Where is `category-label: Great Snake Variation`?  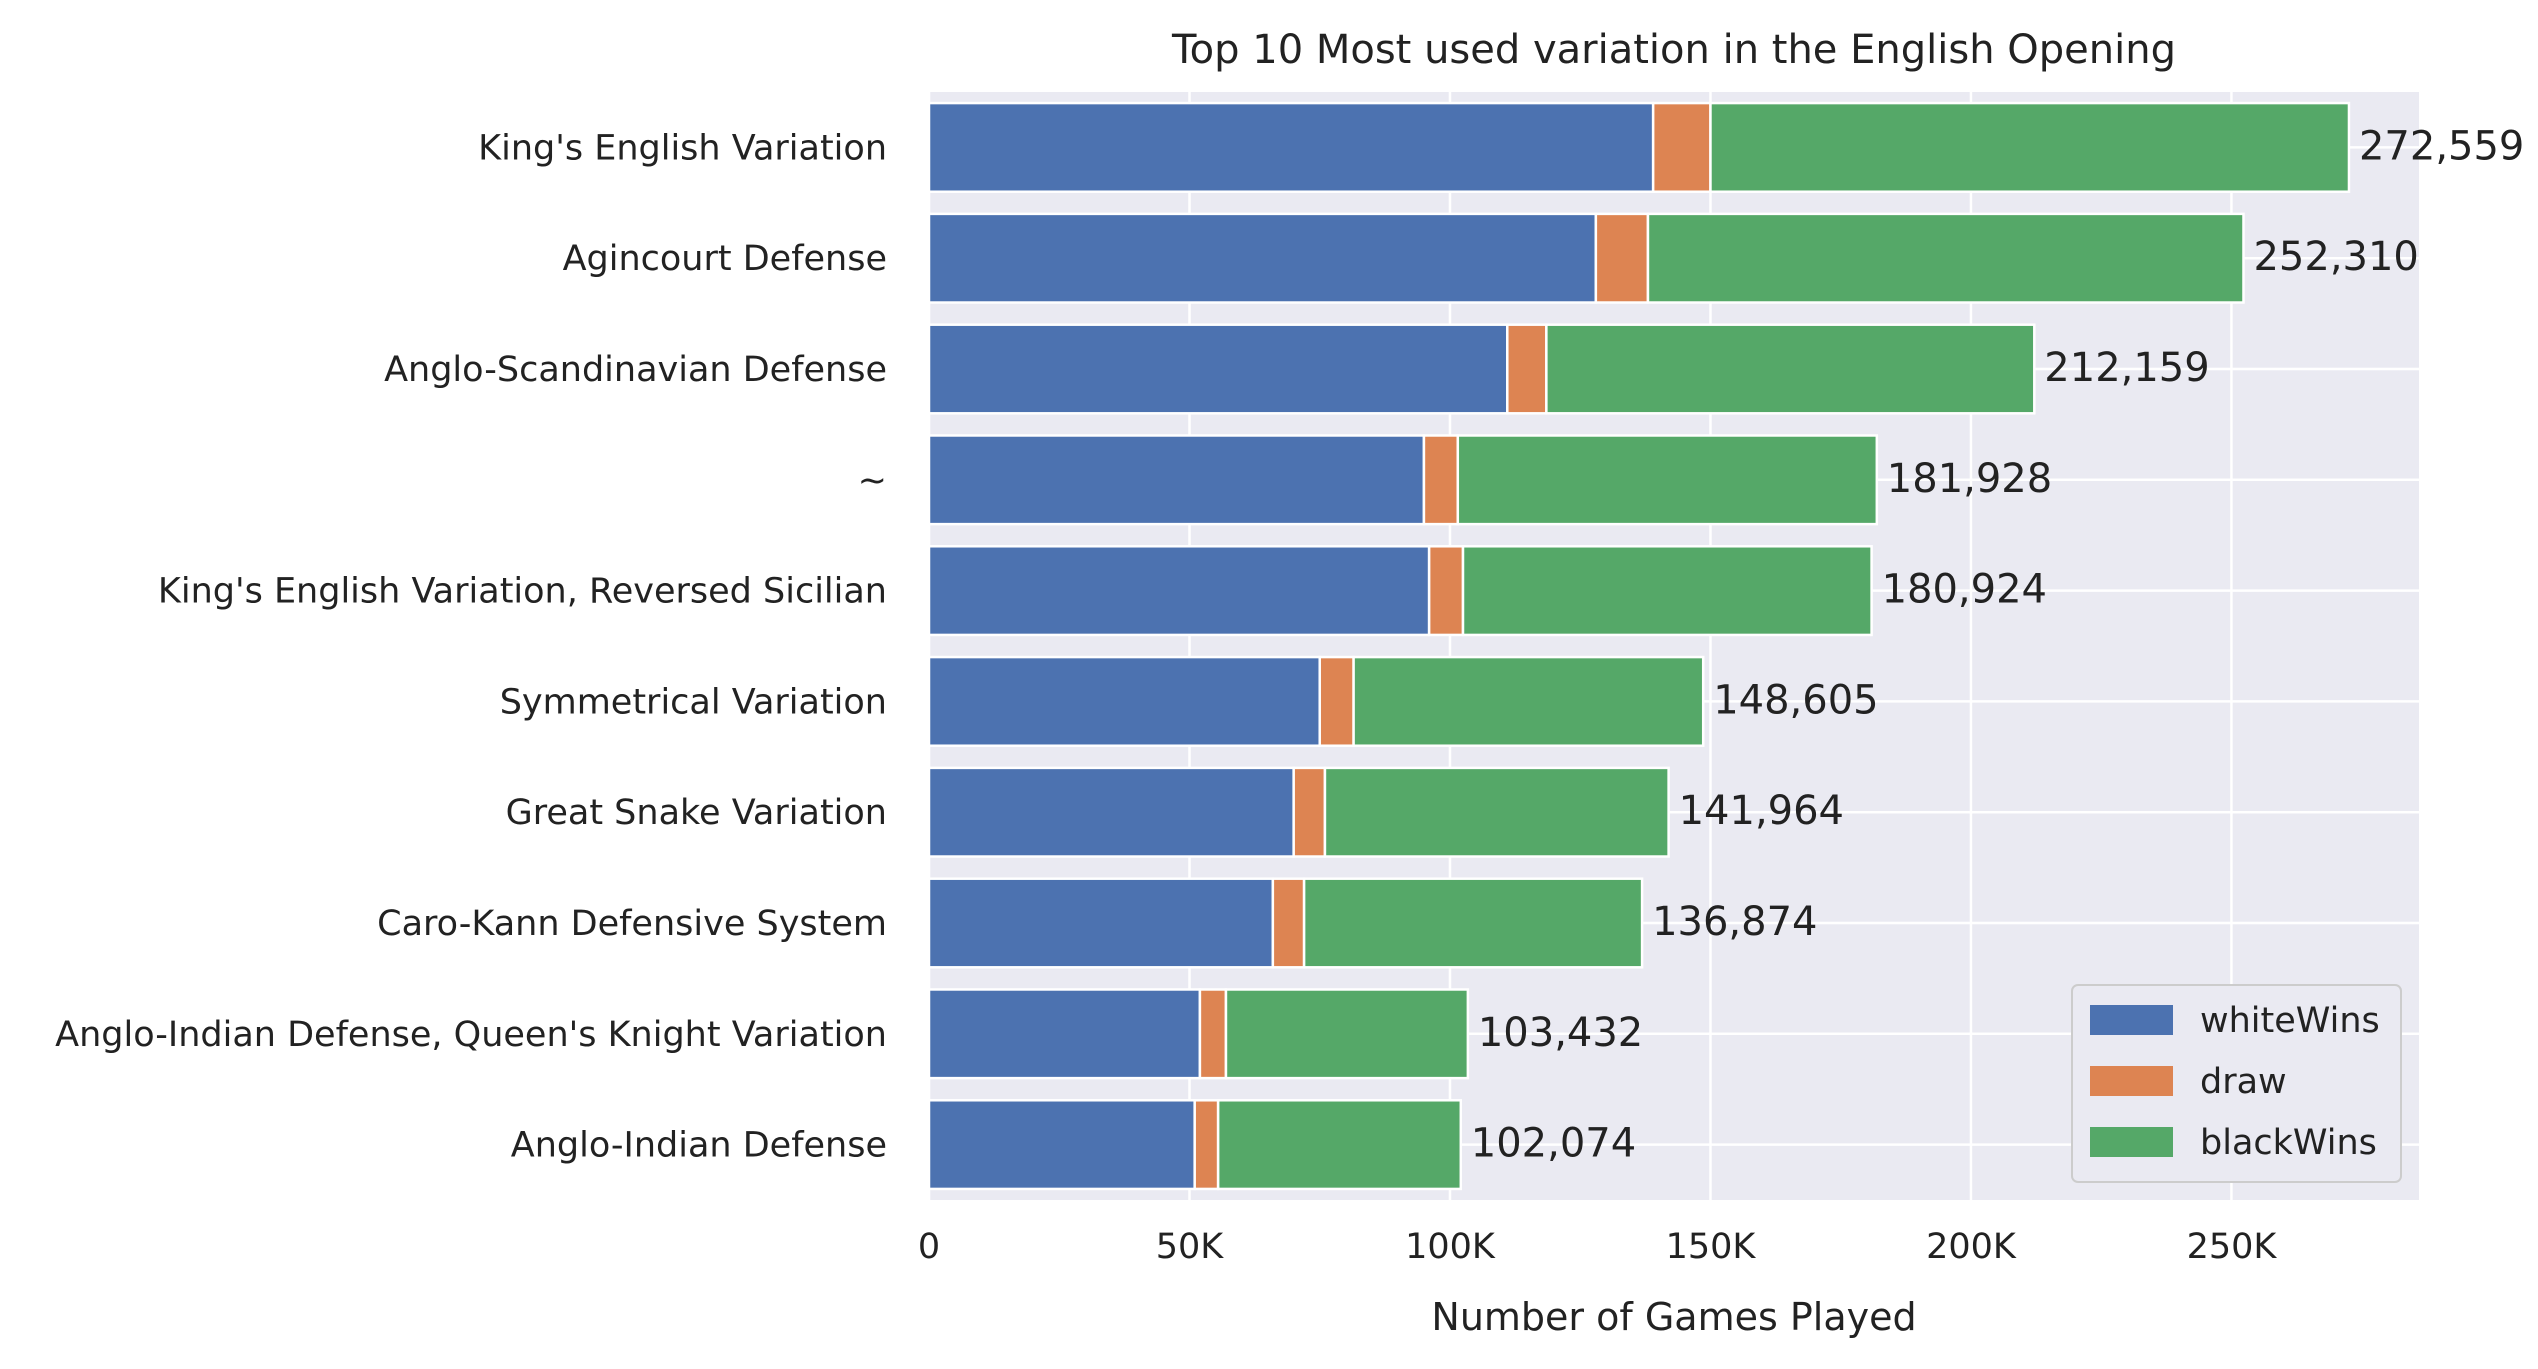 category-label: Great Snake Variation is located at coordinates (696, 813).